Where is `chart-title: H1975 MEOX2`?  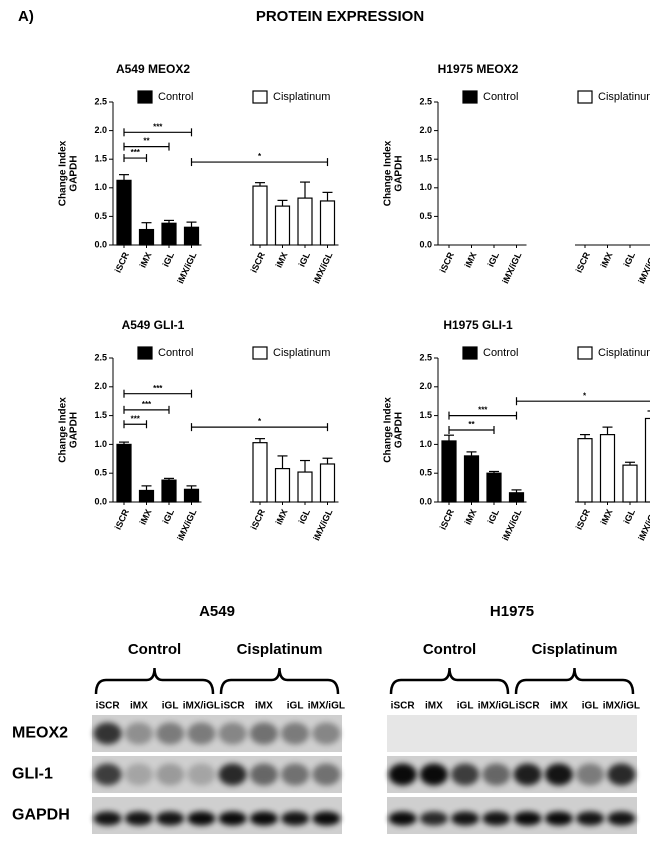 chart-title: H1975 MEOX2 is located at coordinates (478, 69).